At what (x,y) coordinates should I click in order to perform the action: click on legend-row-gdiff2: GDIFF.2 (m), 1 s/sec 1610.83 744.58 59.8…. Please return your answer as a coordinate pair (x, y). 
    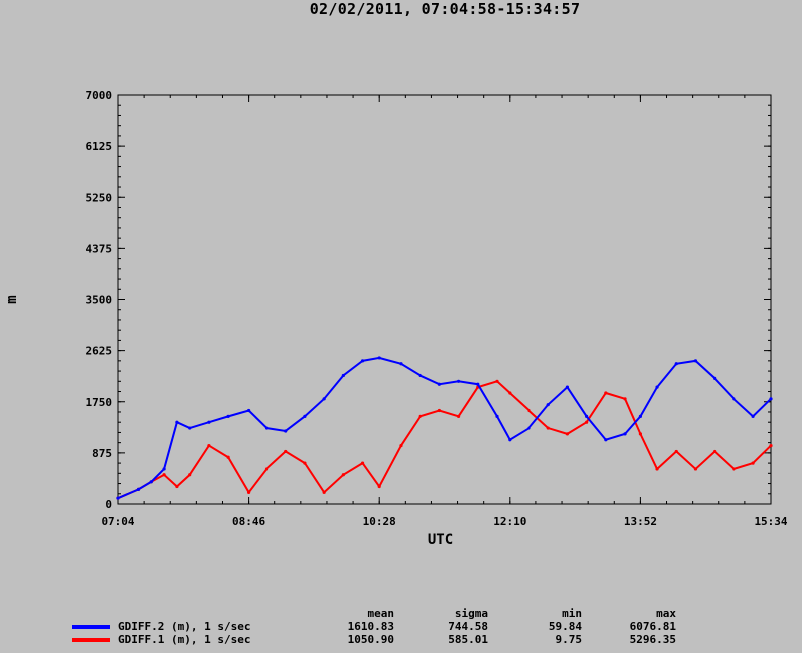
    Looking at the image, I should click on (374, 626).